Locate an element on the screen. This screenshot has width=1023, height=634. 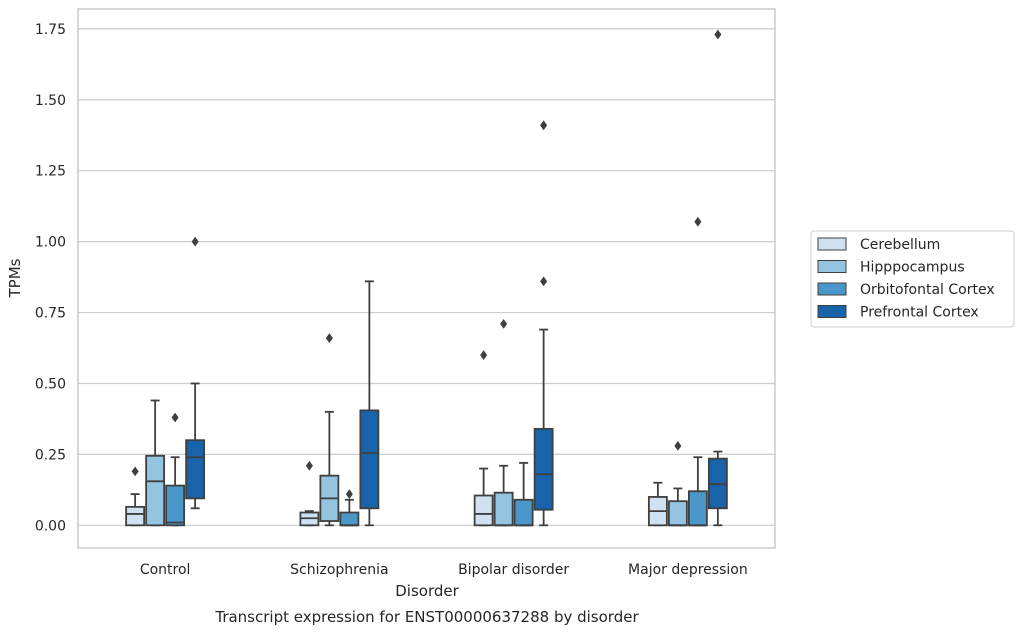
x-tick-label: Major depression is located at coordinates (688, 570).